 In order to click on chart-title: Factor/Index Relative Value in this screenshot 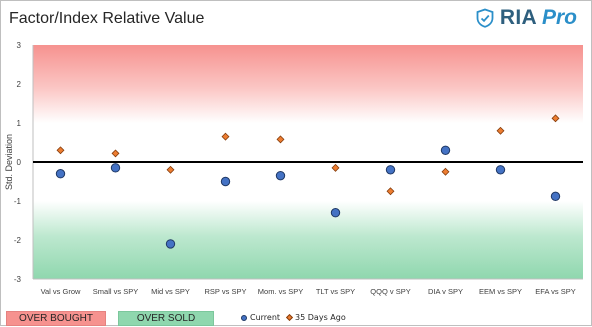, I will do `click(107, 18)`.